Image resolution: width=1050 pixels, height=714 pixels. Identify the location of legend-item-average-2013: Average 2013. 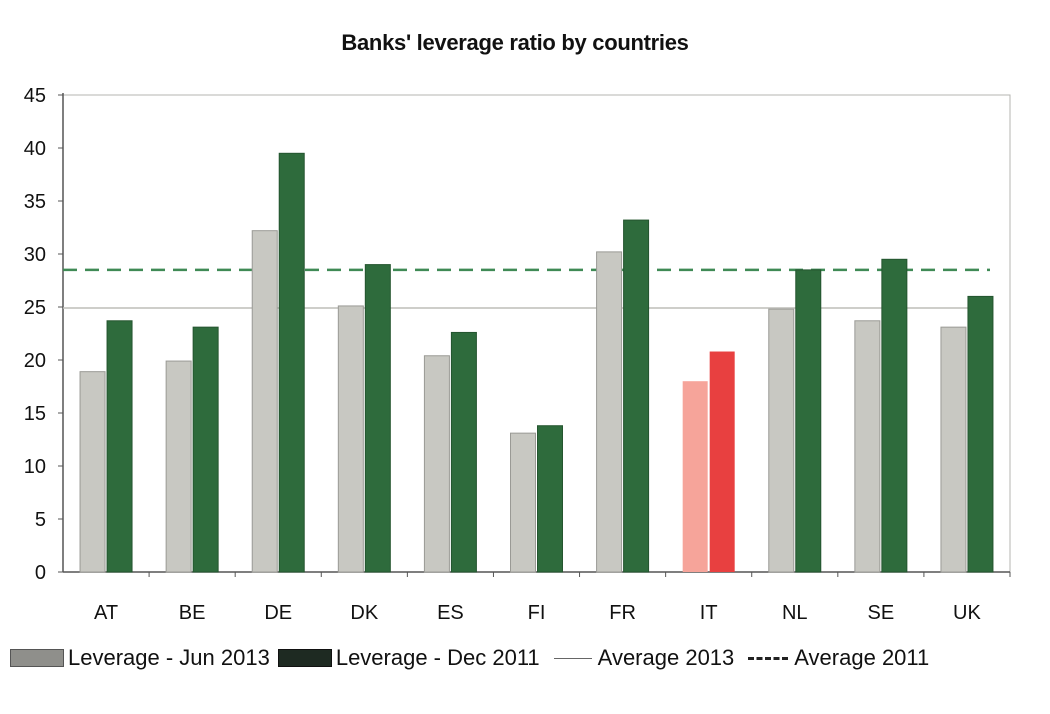
(641, 658).